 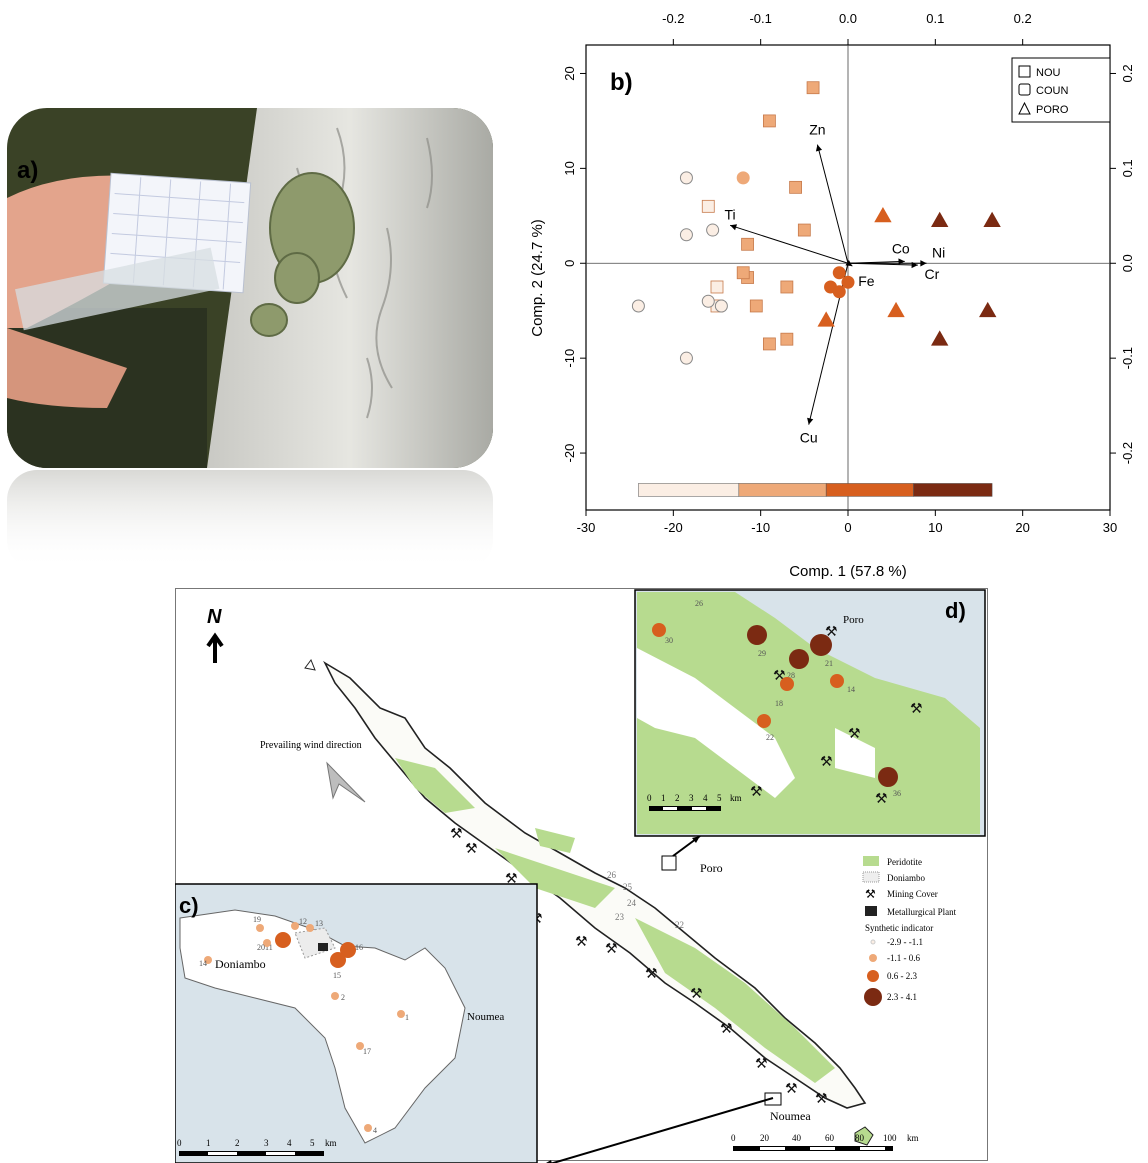 What do you see at coordinates (669, 640) in the screenshot?
I see `d-site-30: 30` at bounding box center [669, 640].